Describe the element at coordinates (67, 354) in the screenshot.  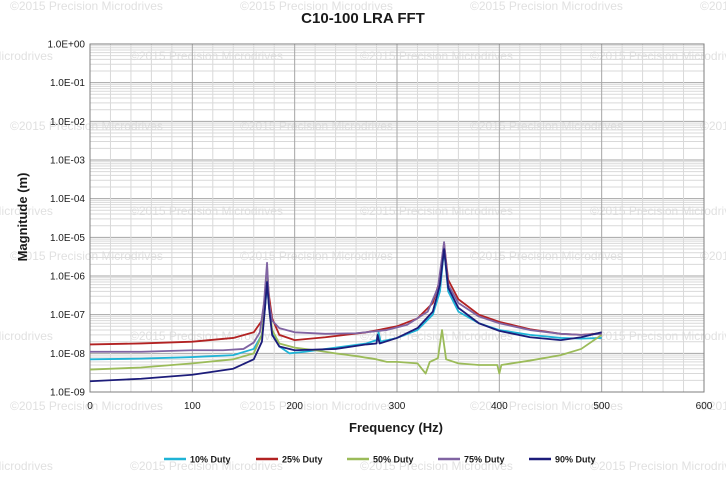
I see `y-tick-label: 1.0E-08` at that location.